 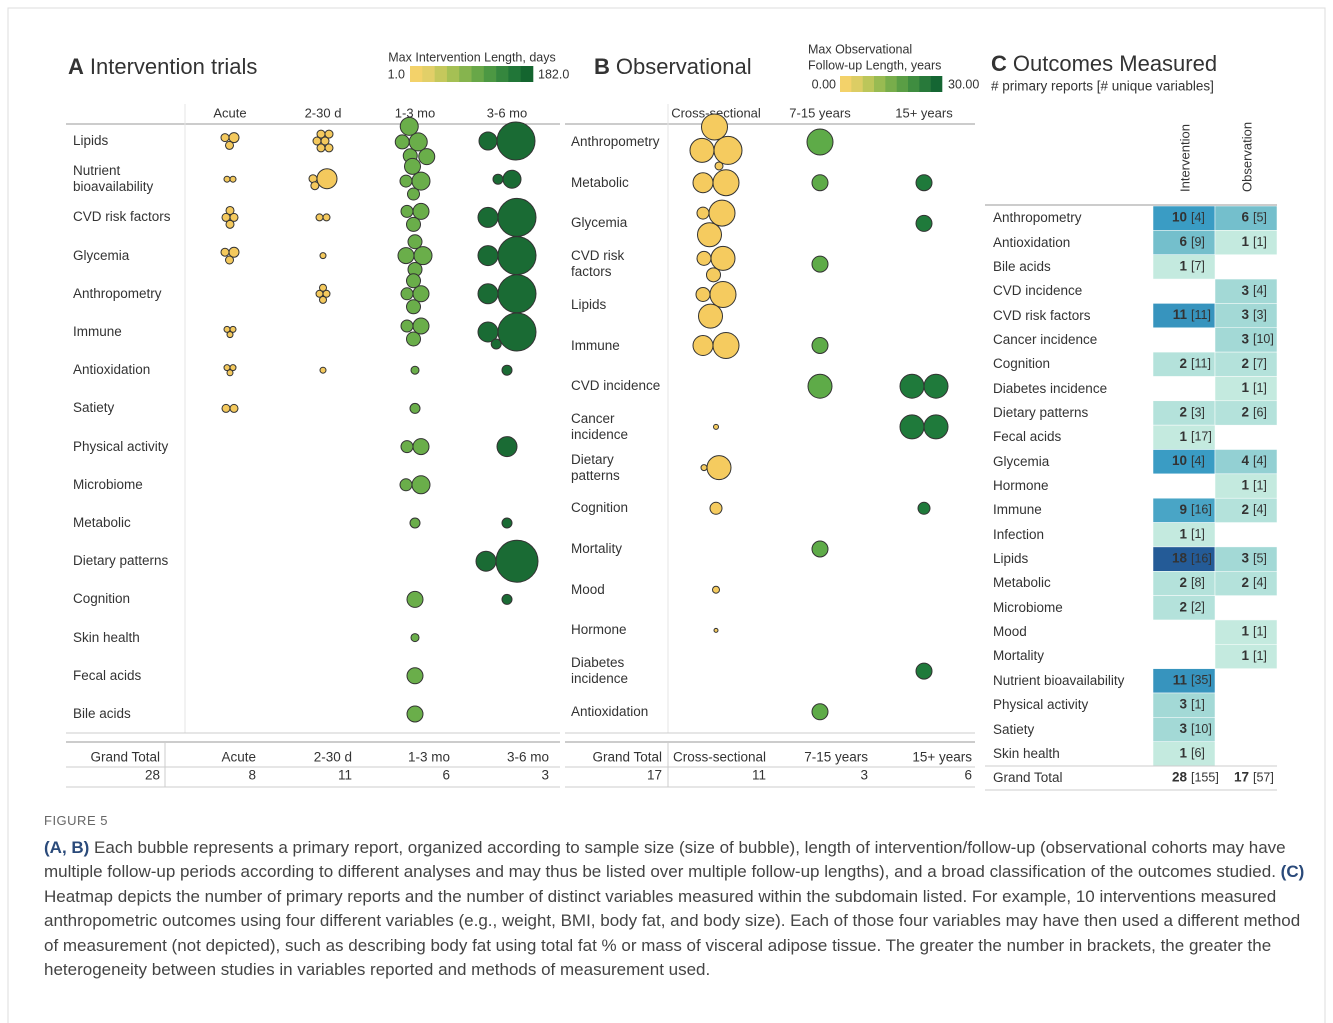 What do you see at coordinates (860, 49) in the screenshot?
I see `legend-title: Max Observational` at bounding box center [860, 49].